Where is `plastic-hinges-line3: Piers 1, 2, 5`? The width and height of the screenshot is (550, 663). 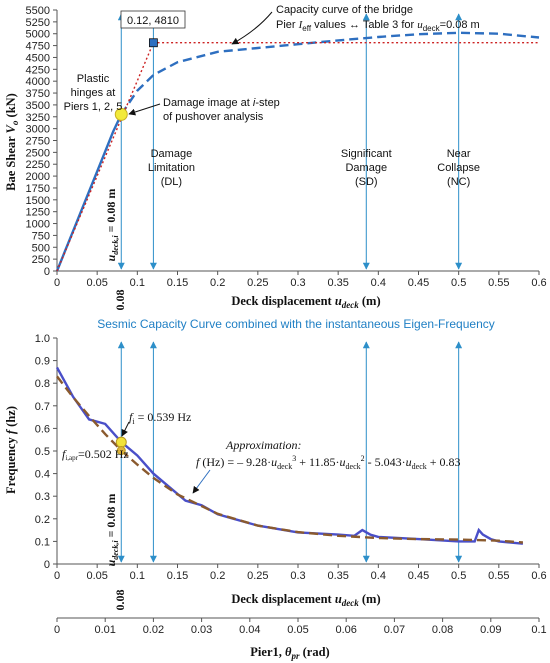 plastic-hinges-line3: Piers 1, 2, 5 is located at coordinates (93, 107).